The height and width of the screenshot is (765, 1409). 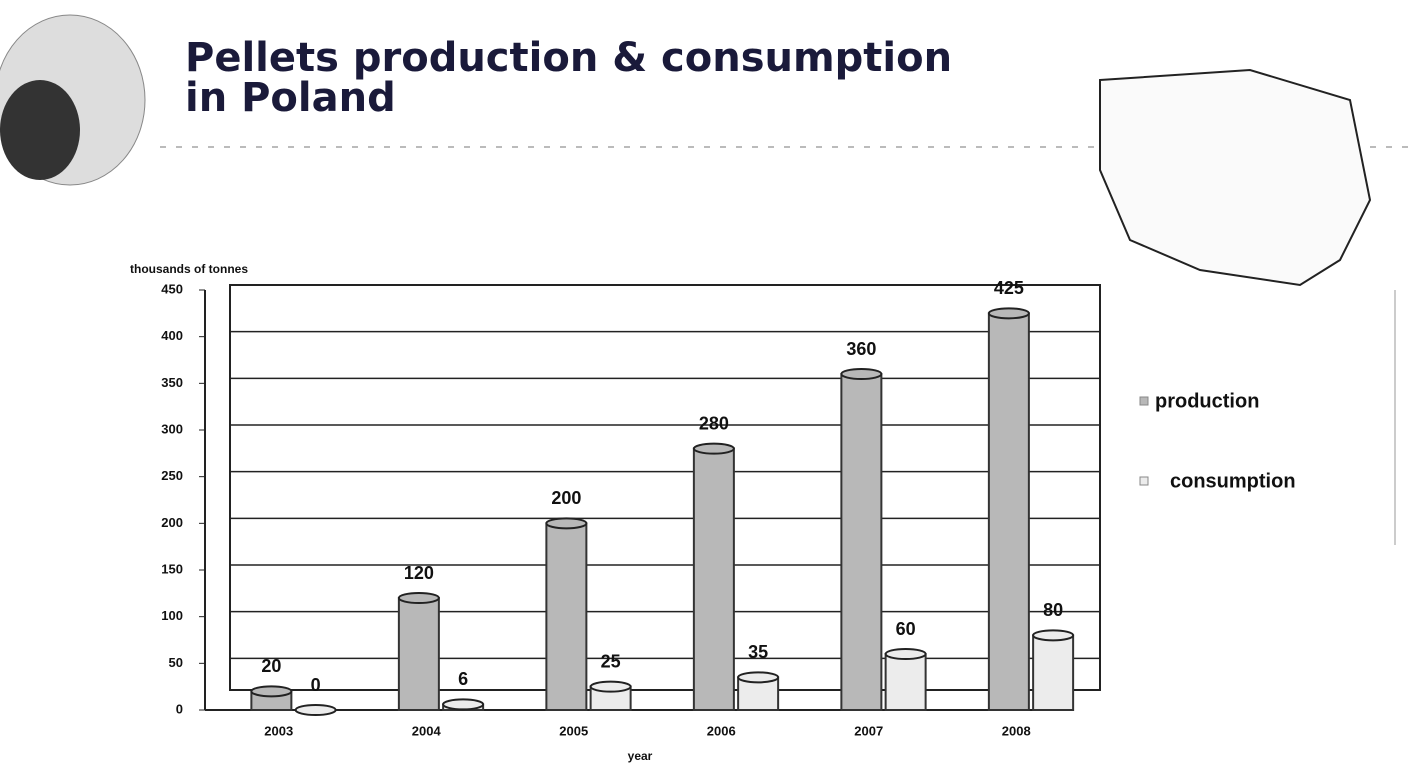 I want to click on y-tick-label: 50, so click(x=176, y=662).